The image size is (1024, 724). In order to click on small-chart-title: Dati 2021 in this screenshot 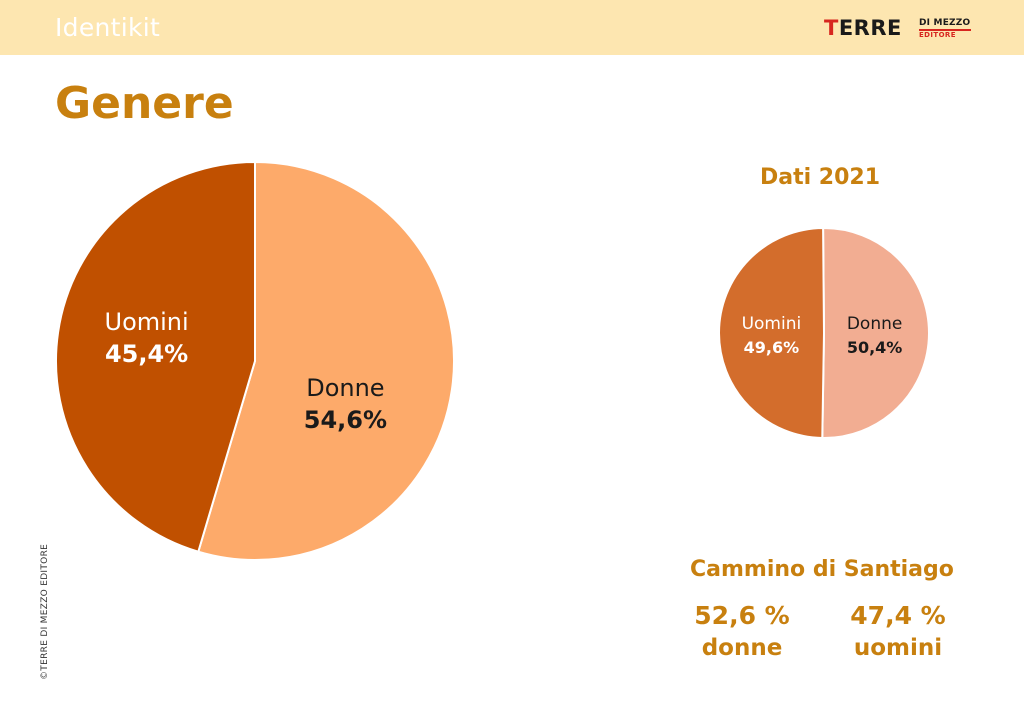, I will do `click(820, 177)`.